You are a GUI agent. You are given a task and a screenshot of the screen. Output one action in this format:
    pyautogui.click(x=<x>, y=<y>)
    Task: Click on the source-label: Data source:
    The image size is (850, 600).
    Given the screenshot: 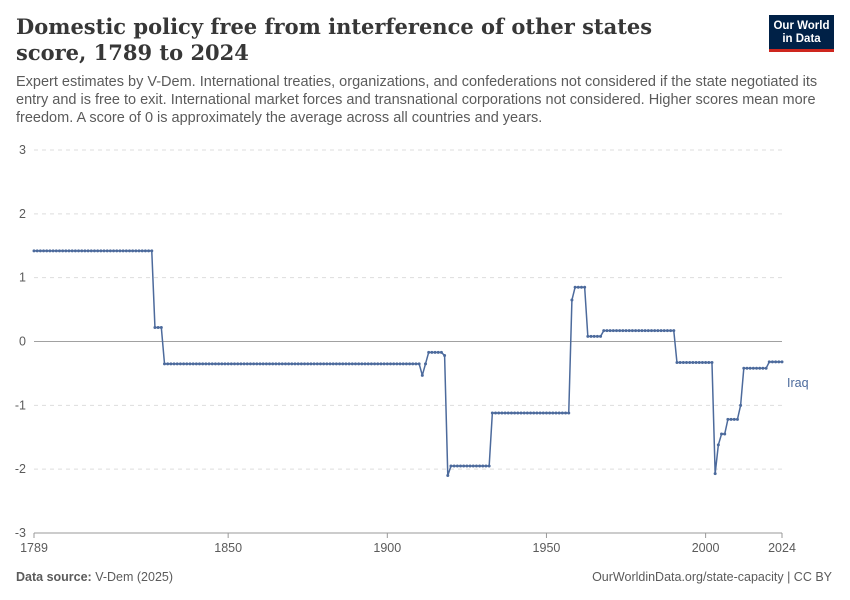 What is the action you would take?
    pyautogui.click(x=54, y=577)
    